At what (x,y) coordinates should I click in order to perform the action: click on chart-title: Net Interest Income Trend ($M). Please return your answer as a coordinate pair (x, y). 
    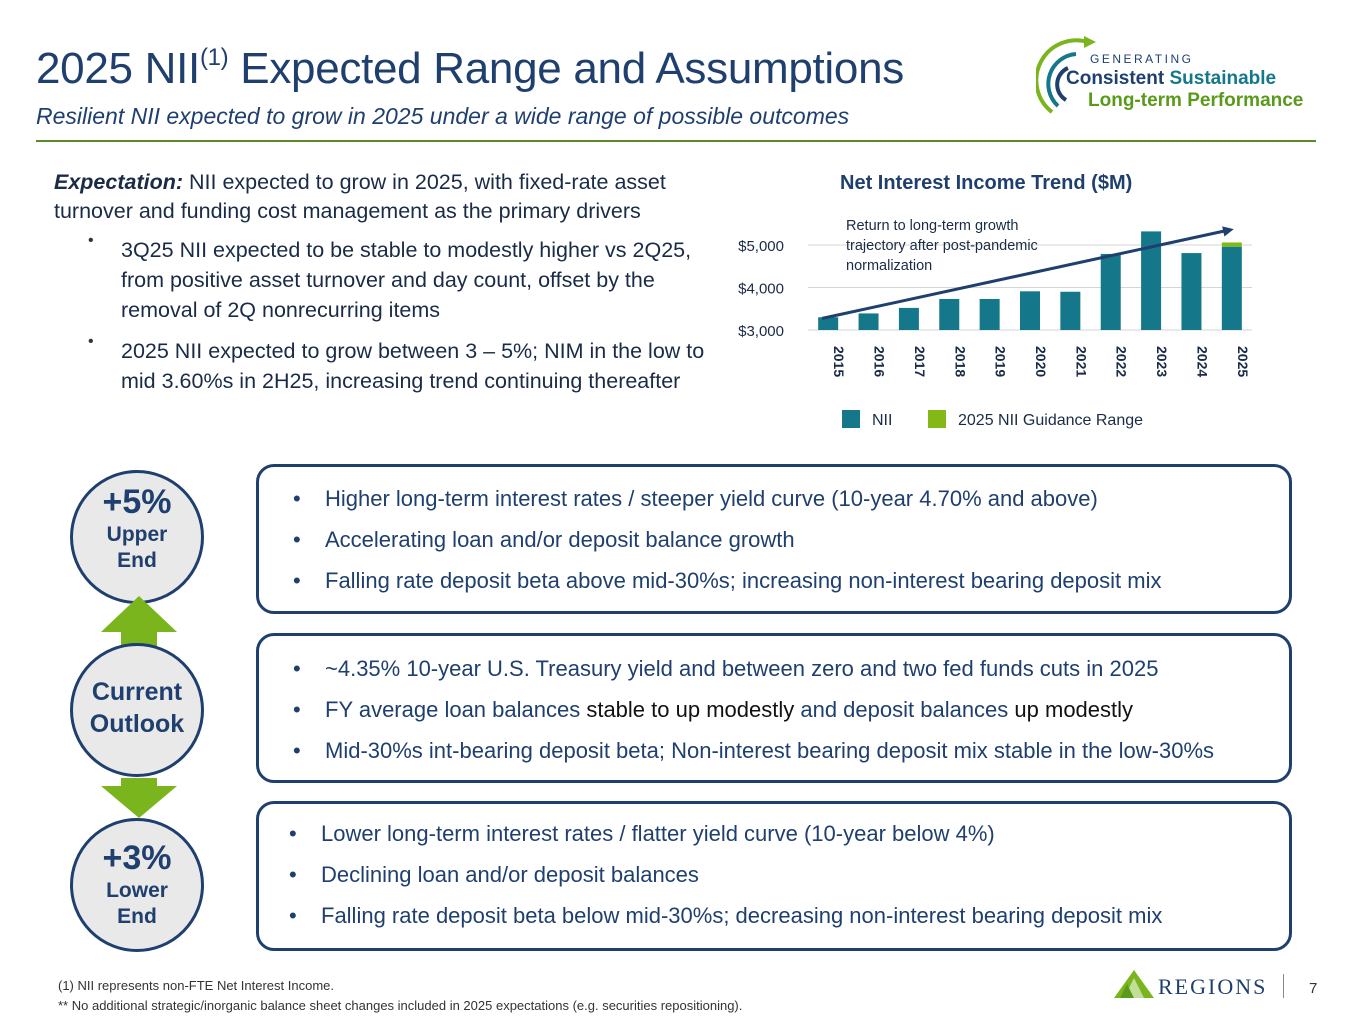
    Looking at the image, I should click on (986, 183).